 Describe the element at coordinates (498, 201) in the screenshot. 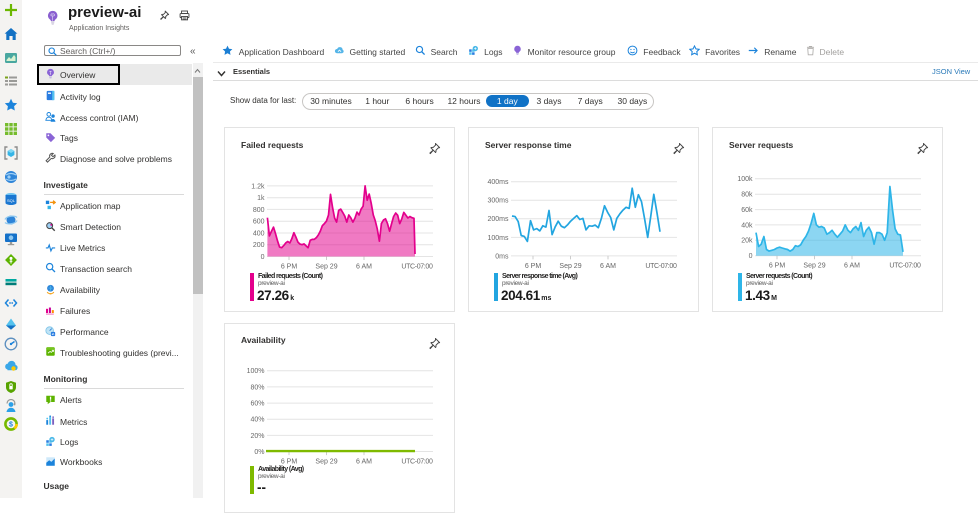

I see `svg-text: 300ms` at that location.